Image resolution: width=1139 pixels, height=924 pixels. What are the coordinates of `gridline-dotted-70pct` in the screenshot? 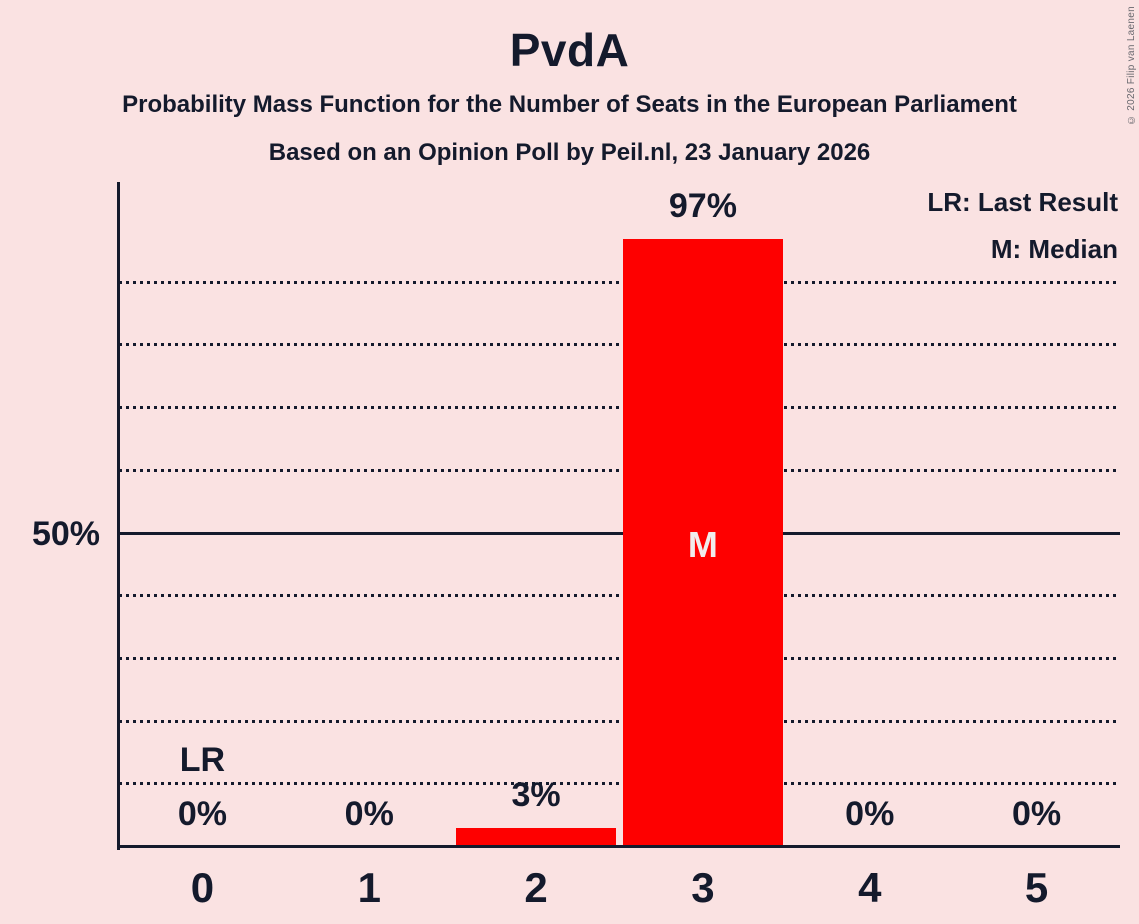 It's located at (619, 408).